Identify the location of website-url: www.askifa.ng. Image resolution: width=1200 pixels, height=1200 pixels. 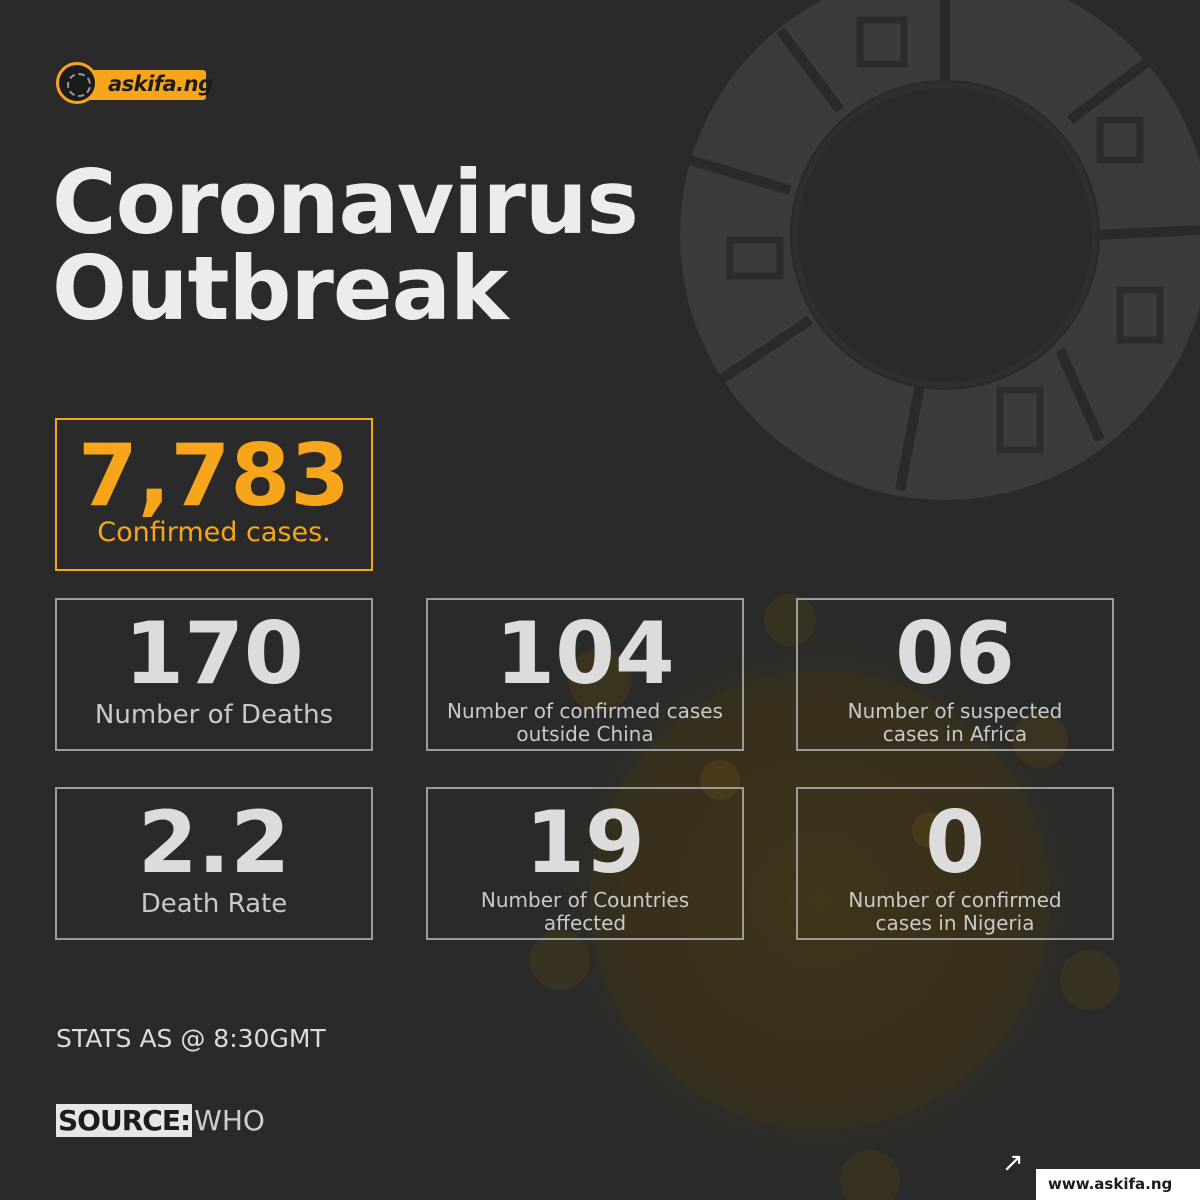
(1118, 1184).